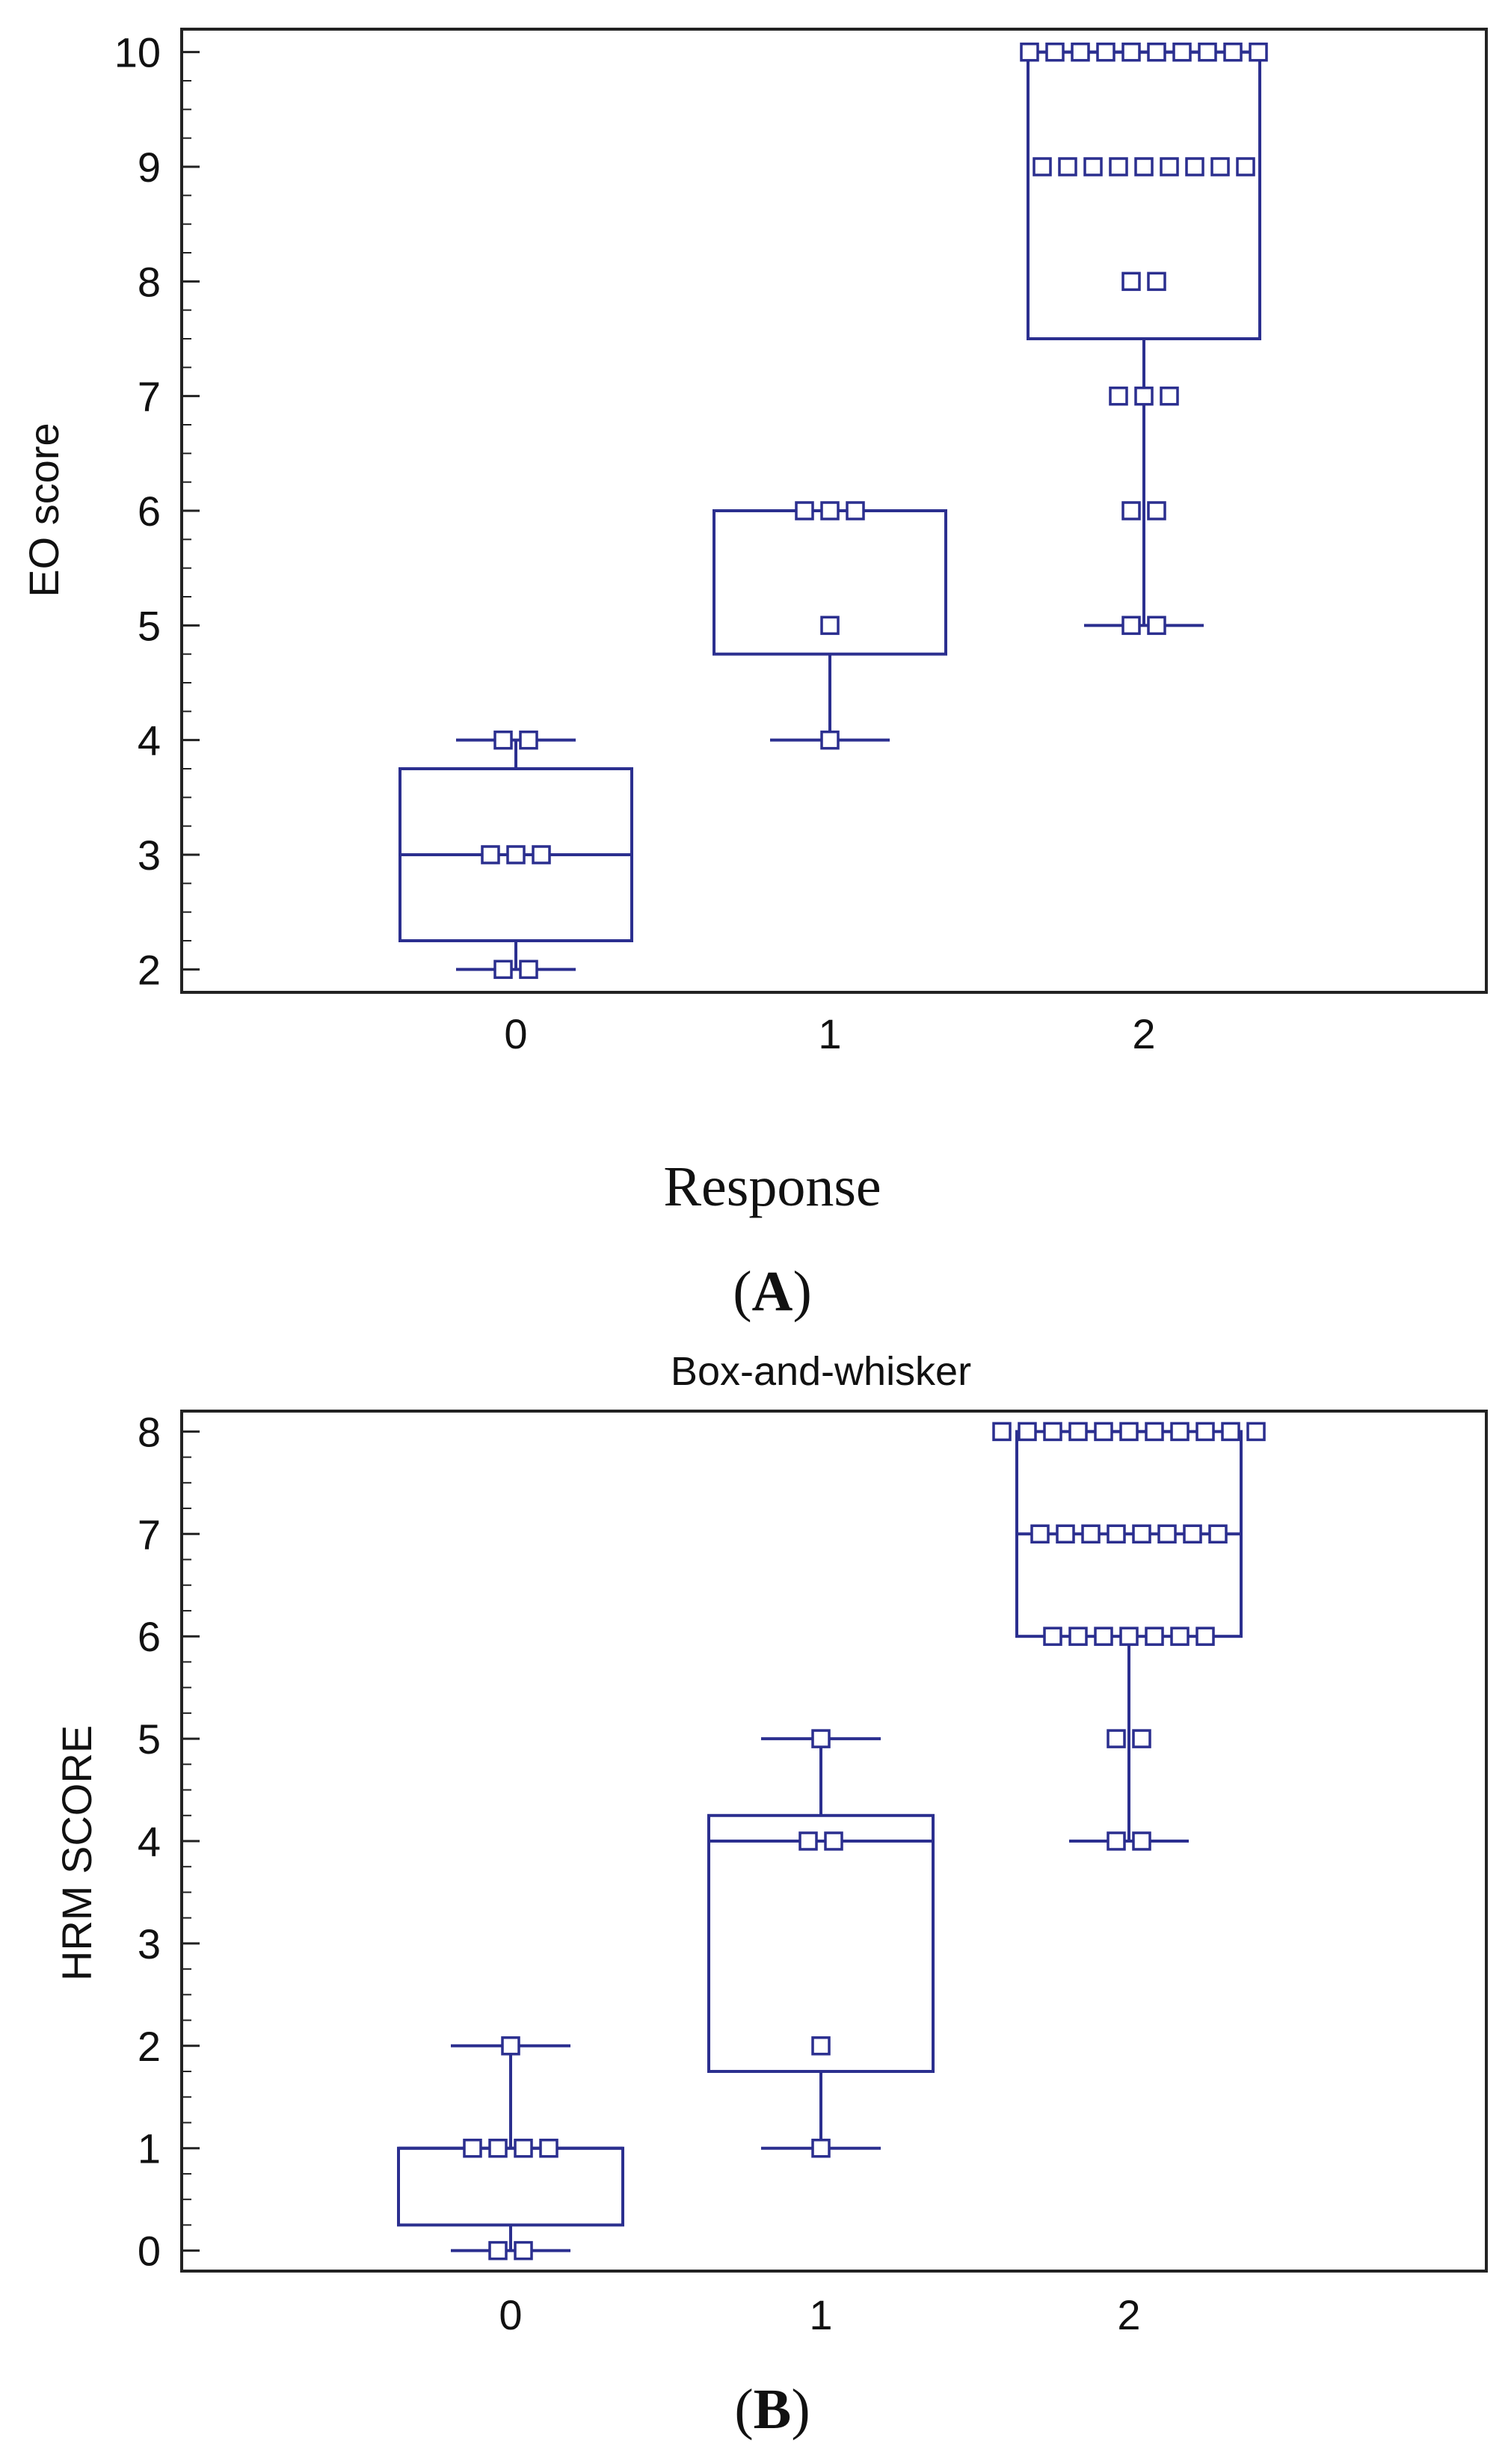 The image size is (1511, 2464). Describe the element at coordinates (149, 167) in the screenshot. I see `y-tick-label: 9` at that location.